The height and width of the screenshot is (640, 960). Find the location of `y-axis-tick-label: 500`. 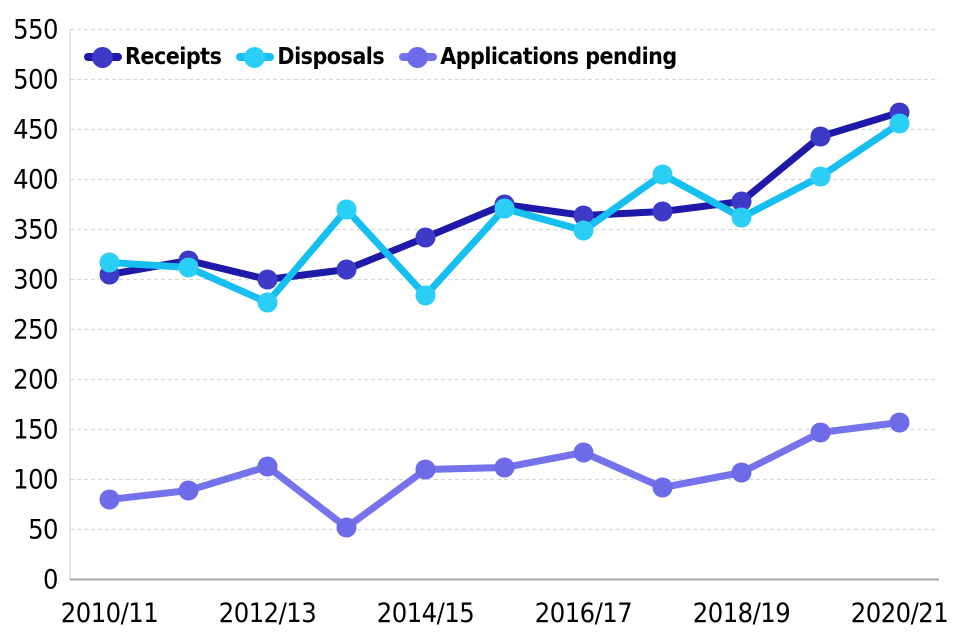

y-axis-tick-label: 500 is located at coordinates (35, 80).